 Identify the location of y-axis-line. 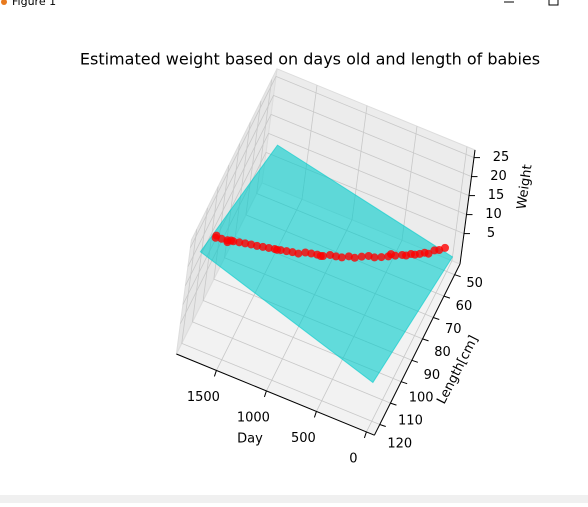
(417, 349).